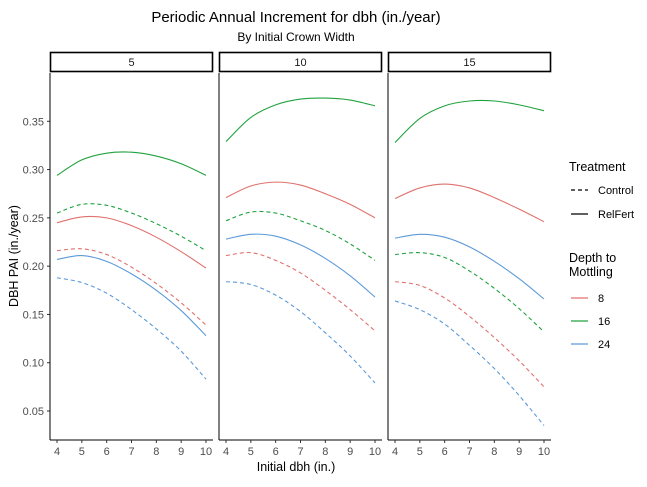 This screenshot has width=647, height=487. I want to click on y-tick-label: 0.10, so click(33, 364).